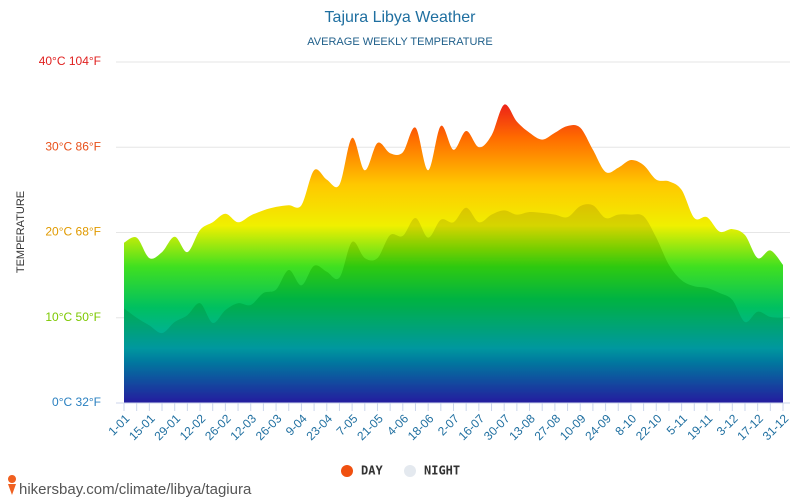  I want to click on legend-label: DAY, so click(372, 471).